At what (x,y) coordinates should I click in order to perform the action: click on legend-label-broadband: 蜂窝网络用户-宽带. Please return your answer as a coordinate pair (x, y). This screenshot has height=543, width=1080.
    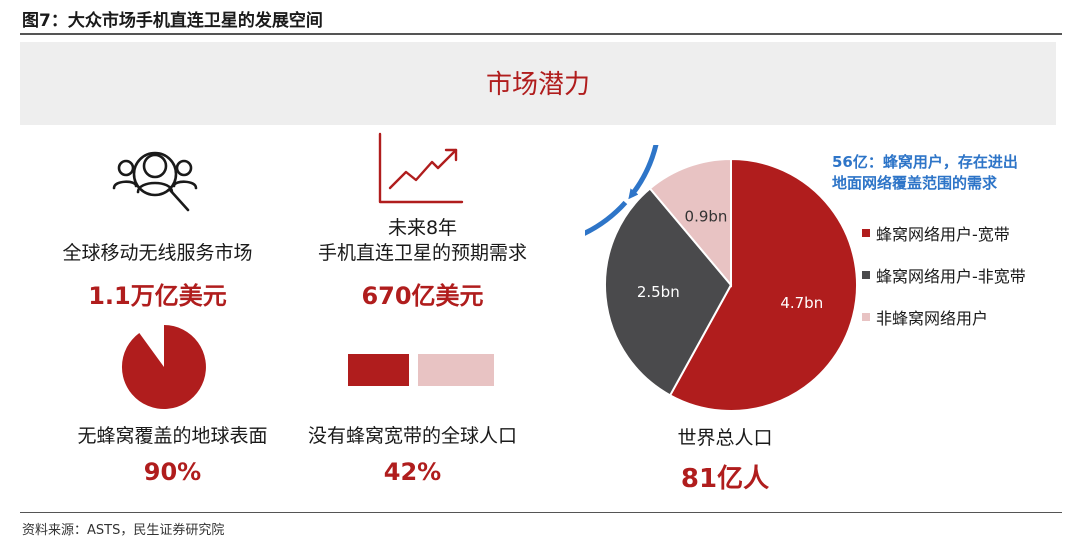
    Looking at the image, I should click on (943, 234).